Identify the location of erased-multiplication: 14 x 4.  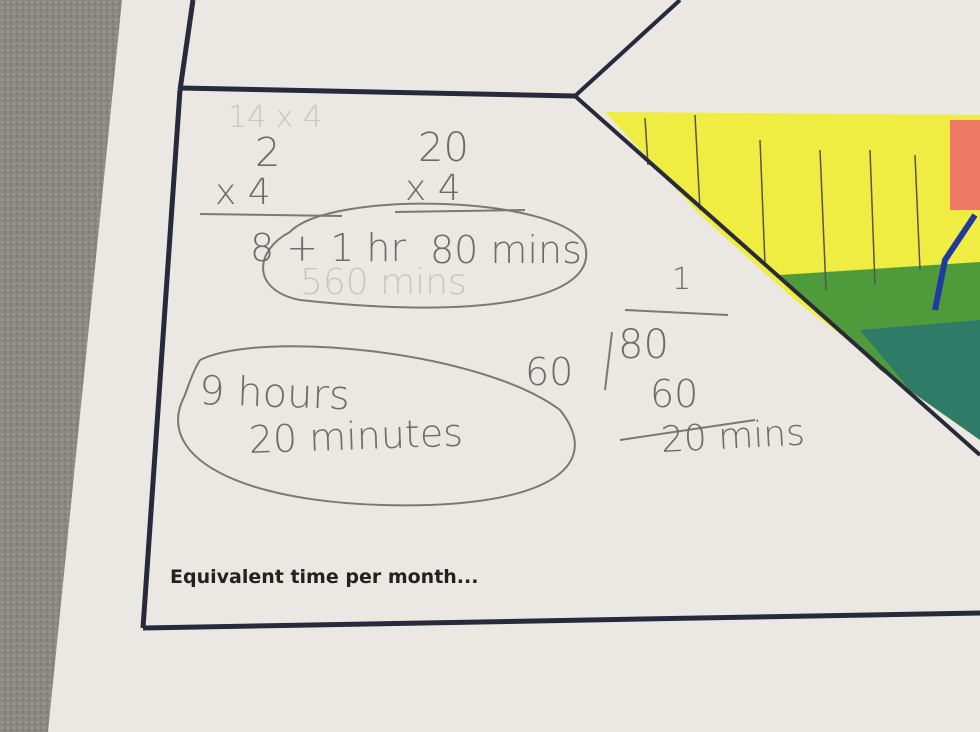
(275, 117).